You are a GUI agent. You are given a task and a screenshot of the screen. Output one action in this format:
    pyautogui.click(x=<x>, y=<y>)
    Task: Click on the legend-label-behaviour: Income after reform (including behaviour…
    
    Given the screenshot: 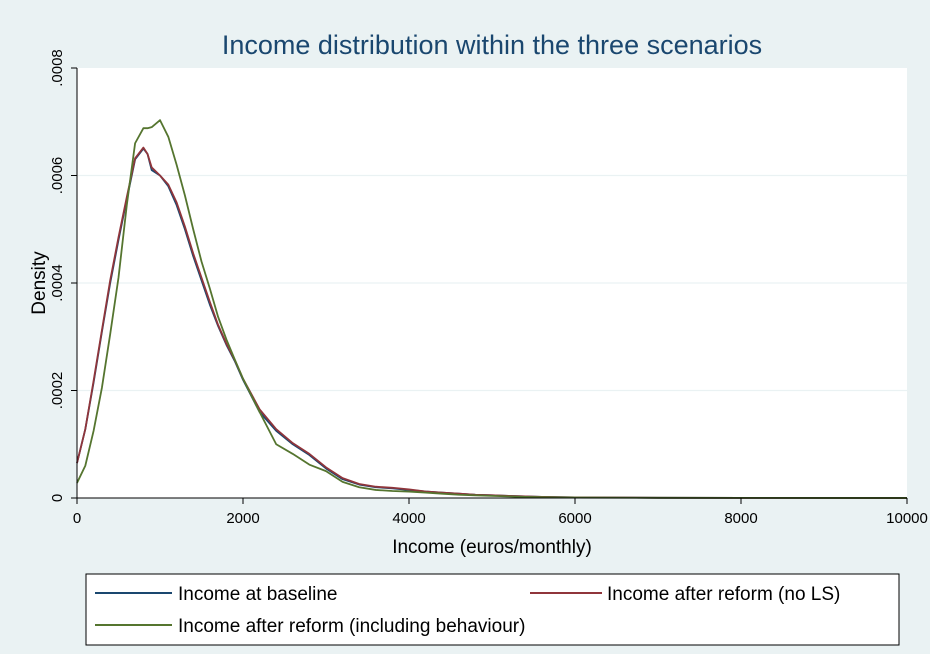 What is the action you would take?
    pyautogui.click(x=351, y=626)
    